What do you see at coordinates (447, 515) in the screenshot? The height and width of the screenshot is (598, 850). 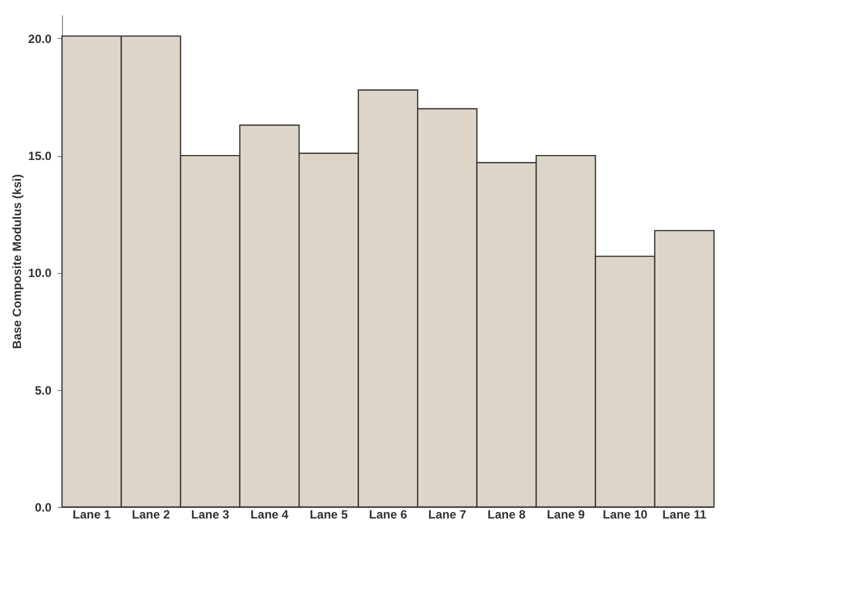 I see `x-tick-label: Lane 7` at bounding box center [447, 515].